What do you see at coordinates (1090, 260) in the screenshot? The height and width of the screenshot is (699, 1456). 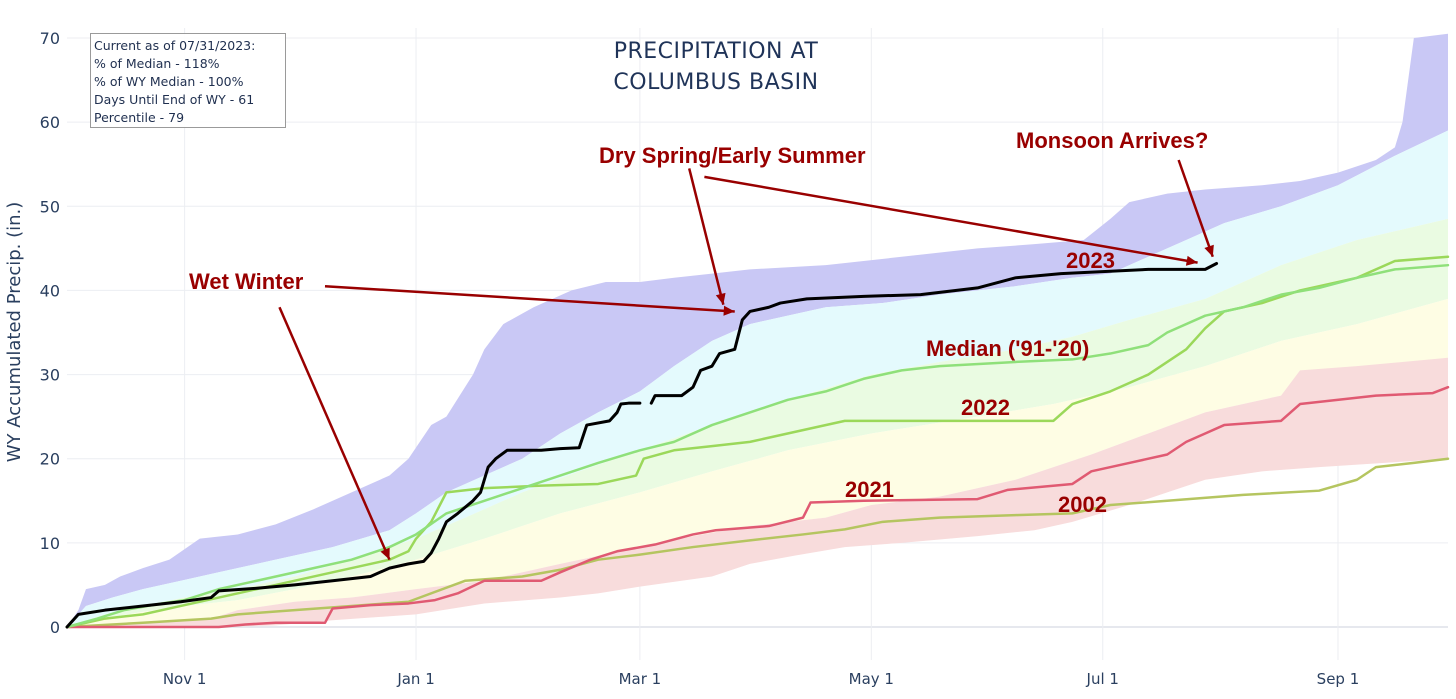 I see `series-label-2023: 2023` at bounding box center [1090, 260].